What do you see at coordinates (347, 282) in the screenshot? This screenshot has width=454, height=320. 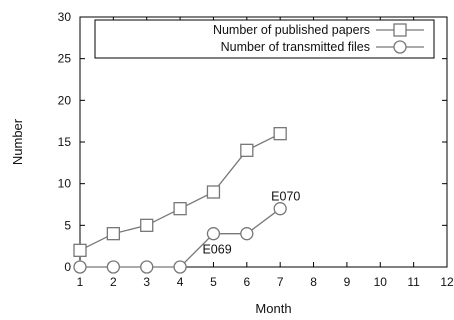 I see `x-tick-label: 9` at bounding box center [347, 282].